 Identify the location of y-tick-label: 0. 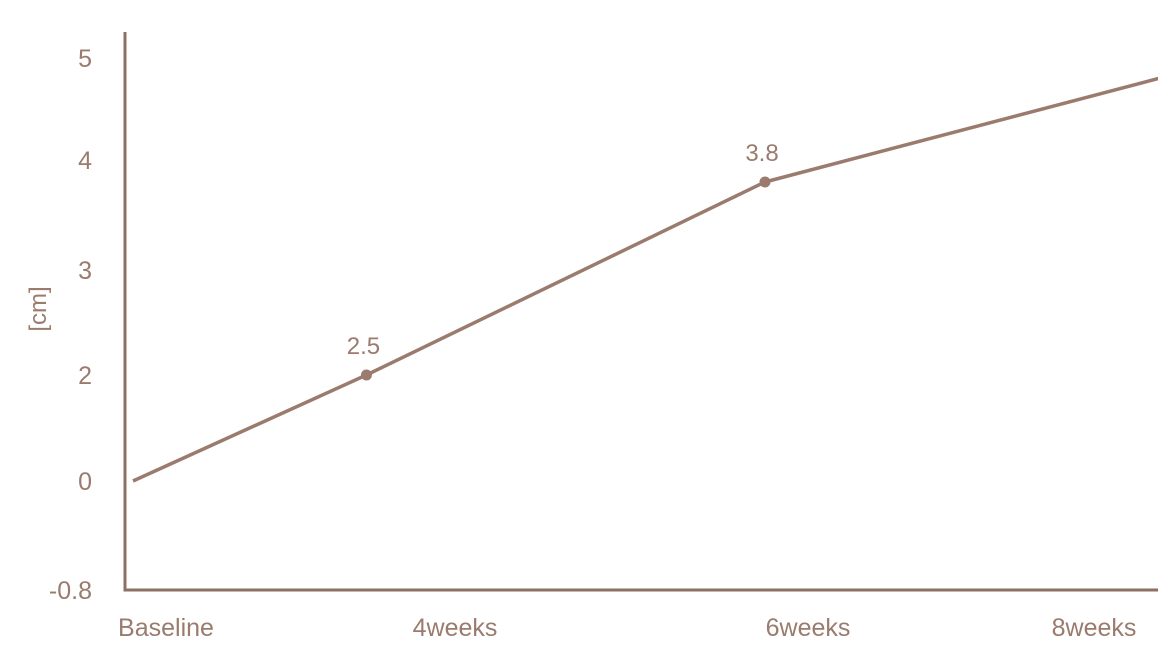
(85, 482).